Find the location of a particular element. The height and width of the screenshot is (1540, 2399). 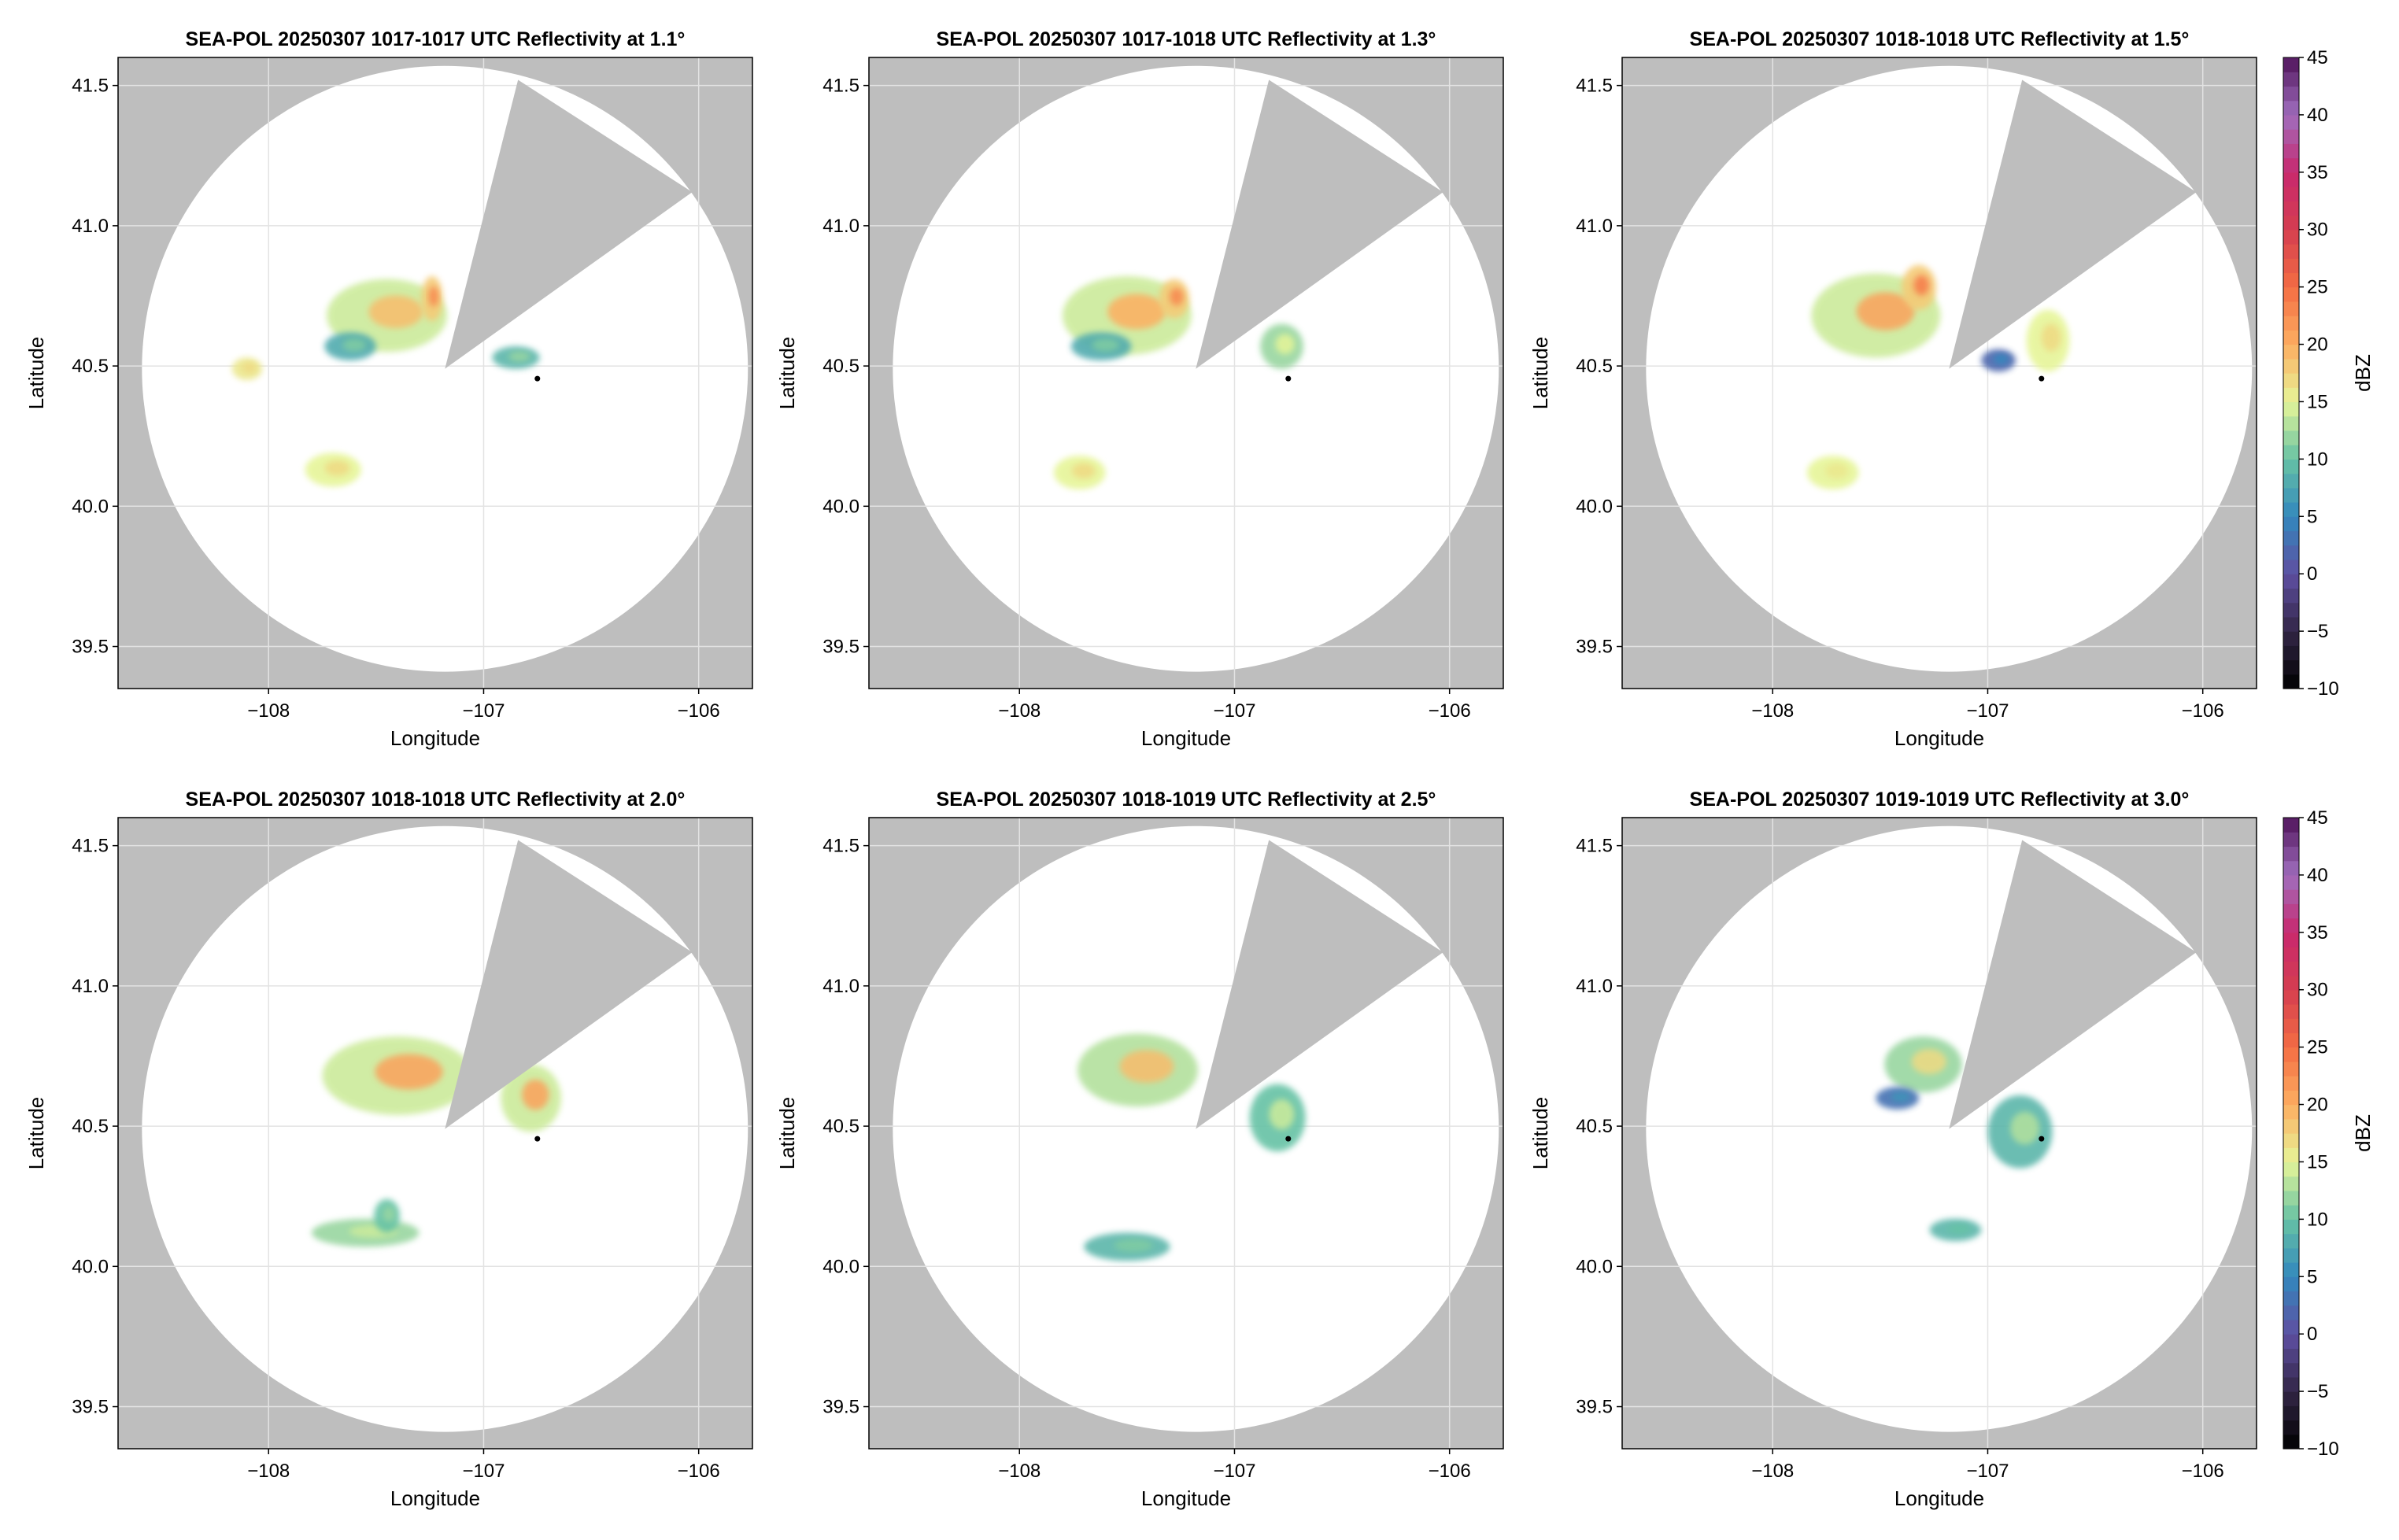

plot-area is located at coordinates (1939, 373).